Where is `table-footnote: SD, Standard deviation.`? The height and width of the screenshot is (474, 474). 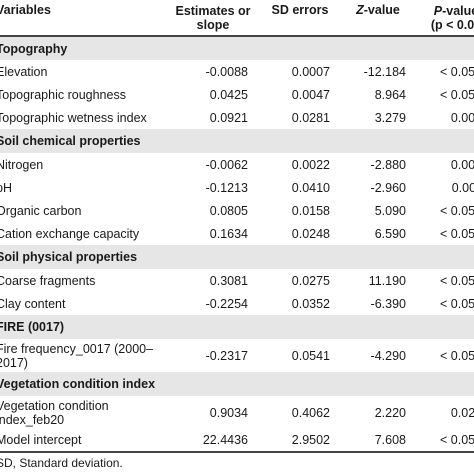
table-footnote: SD, Standard deviation. is located at coordinates (61, 463).